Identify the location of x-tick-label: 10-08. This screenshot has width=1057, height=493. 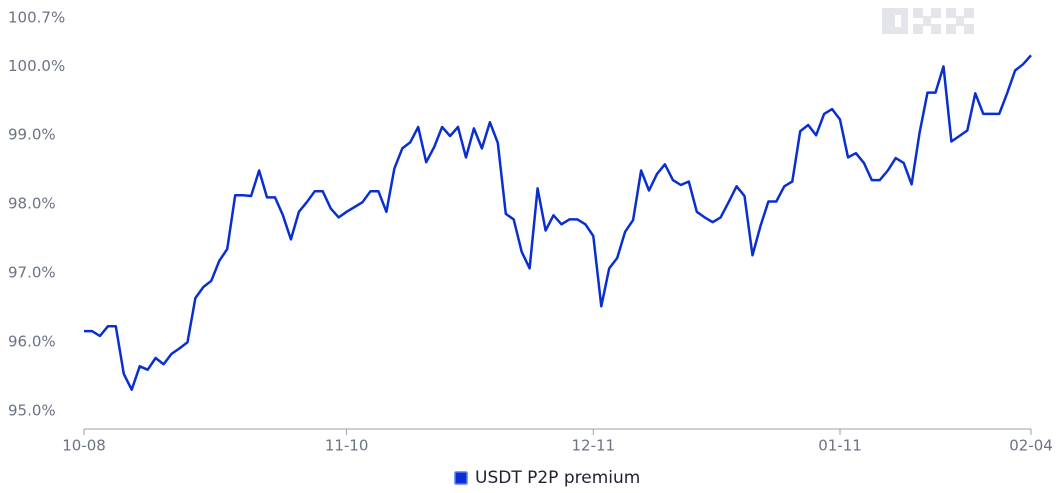
(84, 446).